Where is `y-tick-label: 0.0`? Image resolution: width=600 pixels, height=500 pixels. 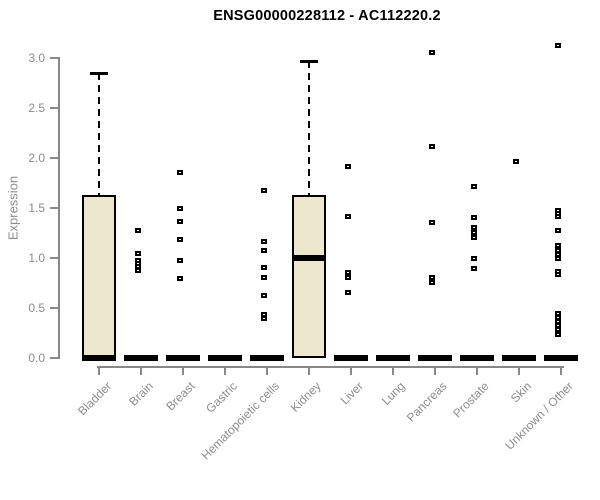
y-tick-label: 0.0 is located at coordinates (36, 358).